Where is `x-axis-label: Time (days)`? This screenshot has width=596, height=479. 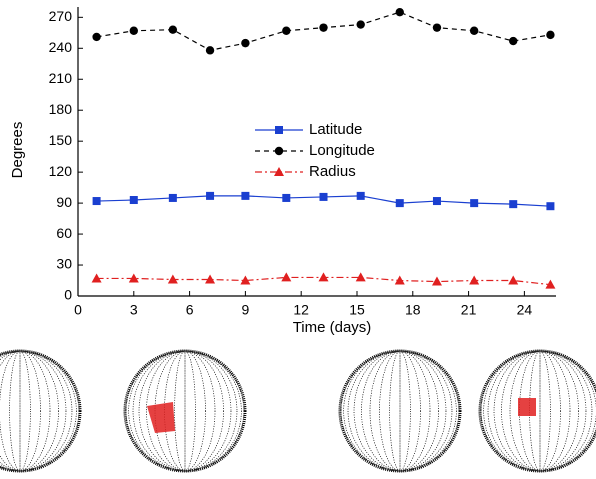
x-axis-label: Time (days) is located at coordinates (332, 327).